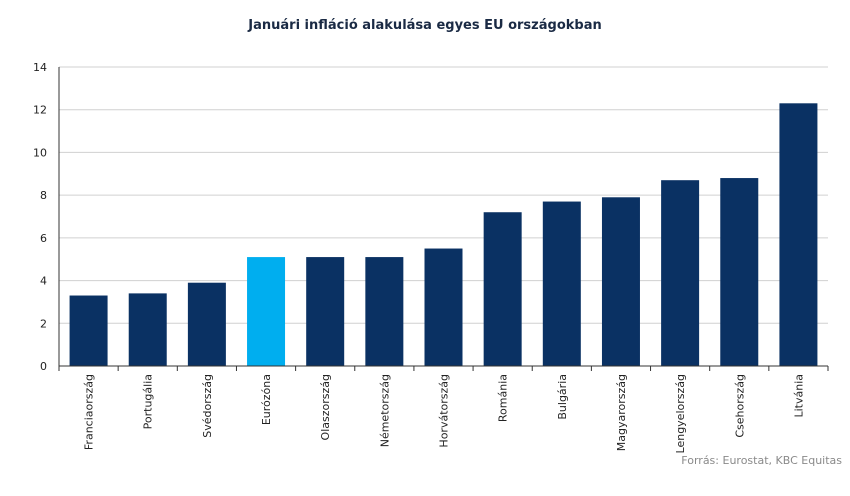 This screenshot has height=496, width=850. What do you see at coordinates (562, 397) in the screenshot?
I see `x-tick-label: Bulgária` at bounding box center [562, 397].